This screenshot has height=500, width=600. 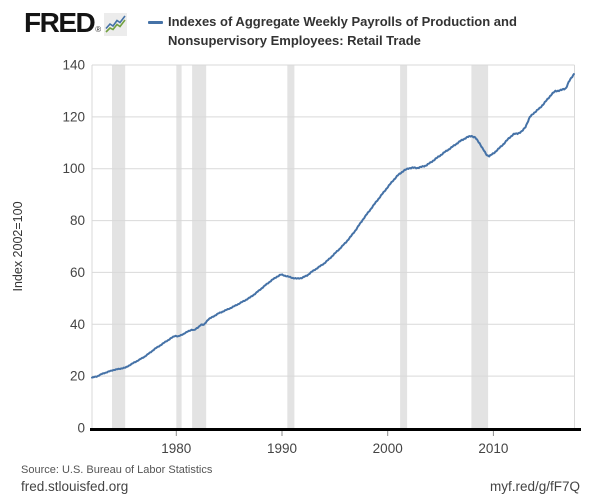 What do you see at coordinates (77, 324) in the screenshot?
I see `y-tick-label: 40` at bounding box center [77, 324].